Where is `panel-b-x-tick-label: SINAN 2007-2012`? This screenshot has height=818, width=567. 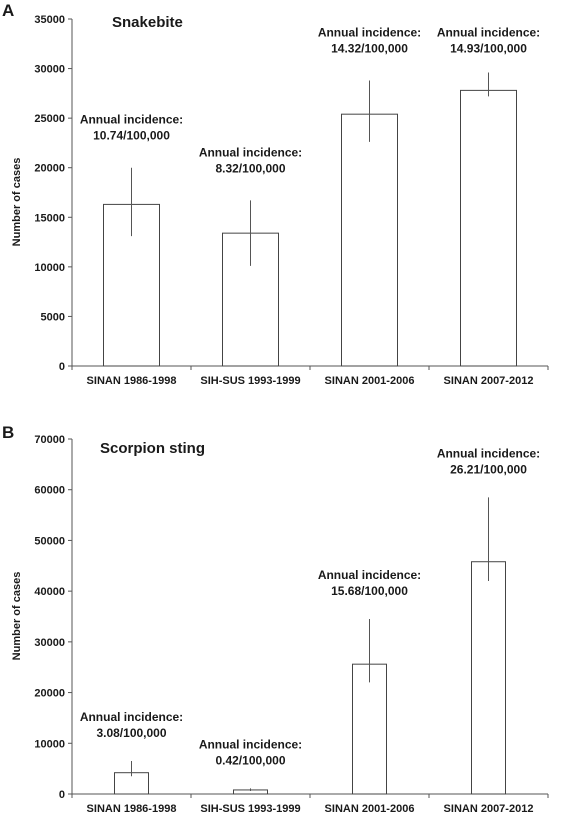 panel-b-x-tick-label: SINAN 2007-2012 is located at coordinates (489, 809).